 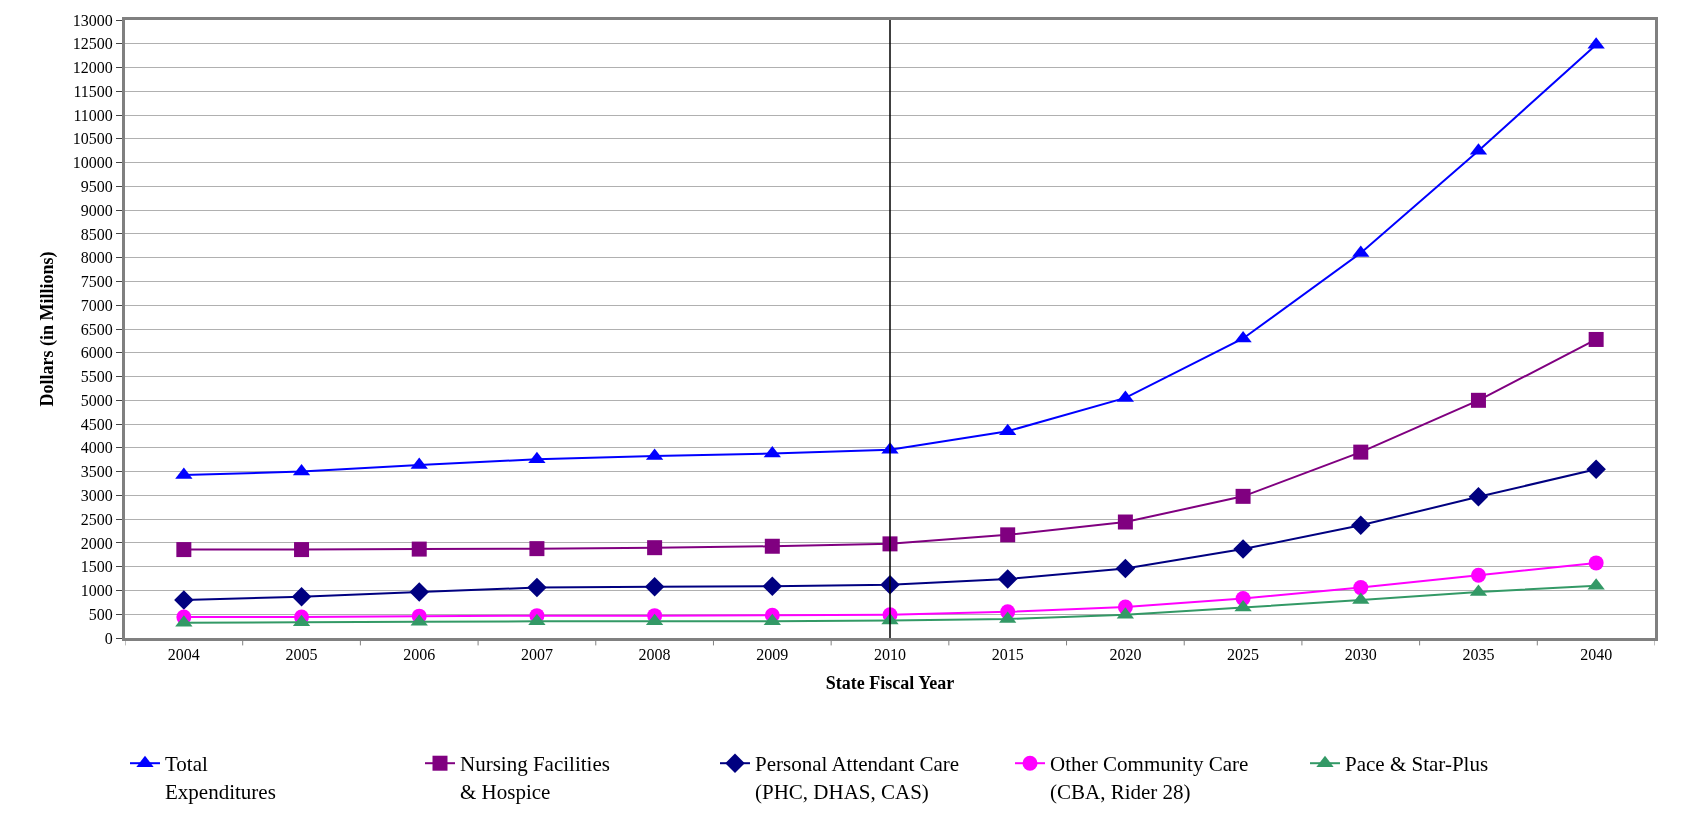 What do you see at coordinates (92, 68) in the screenshot?
I see `y-tick-label: 12000` at bounding box center [92, 68].